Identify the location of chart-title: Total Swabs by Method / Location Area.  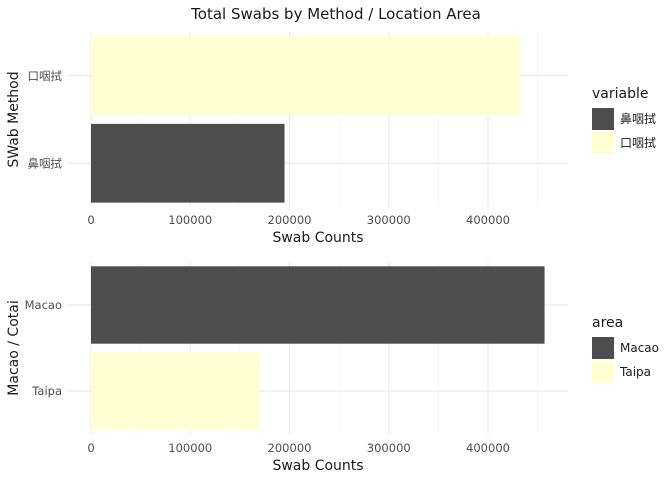
(335, 14).